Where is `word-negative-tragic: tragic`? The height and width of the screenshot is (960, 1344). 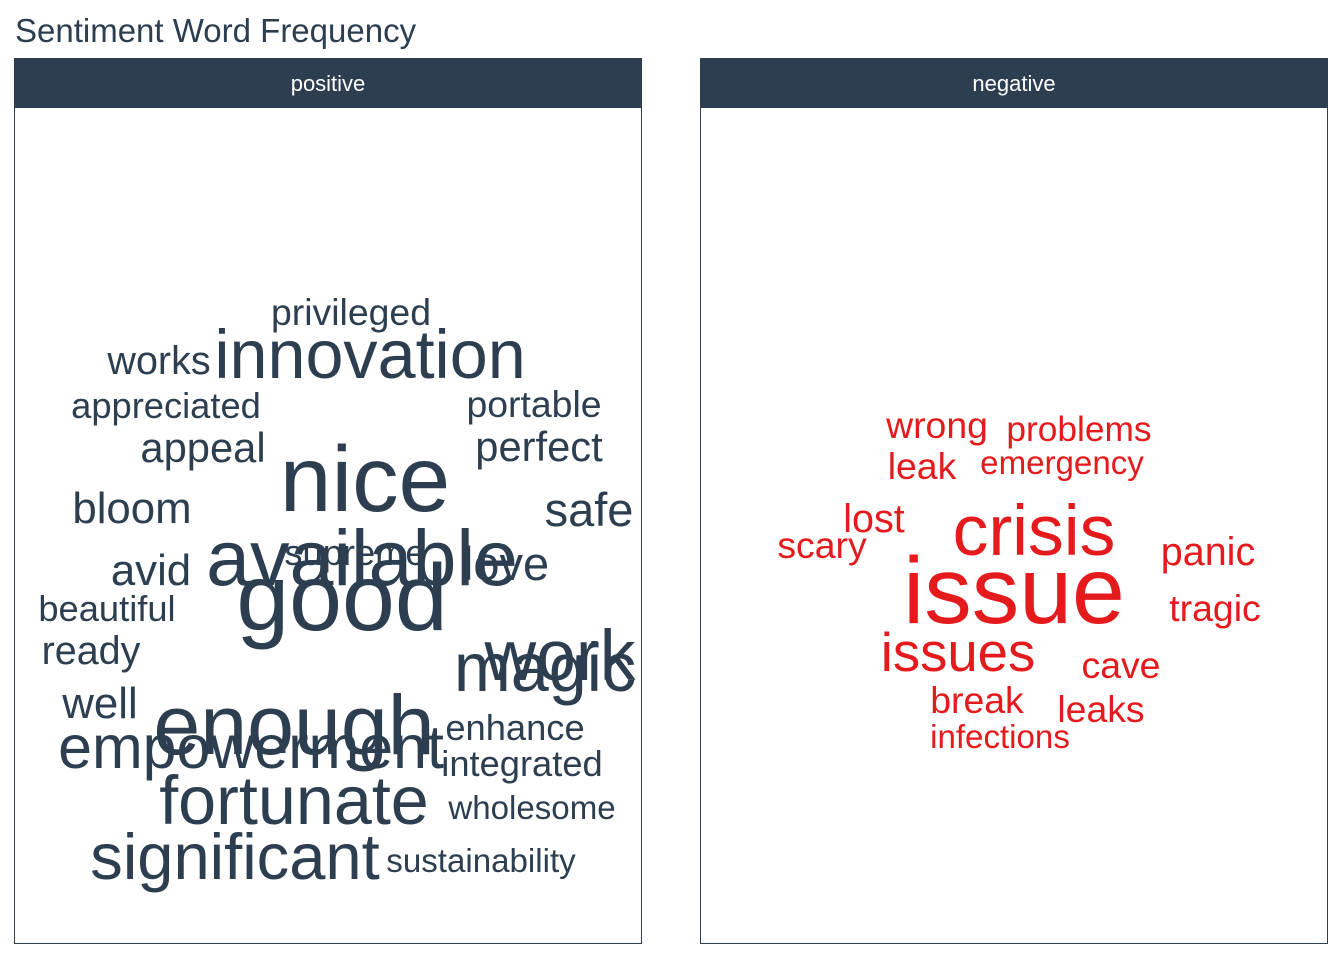
word-negative-tragic: tragic is located at coordinates (1214, 608).